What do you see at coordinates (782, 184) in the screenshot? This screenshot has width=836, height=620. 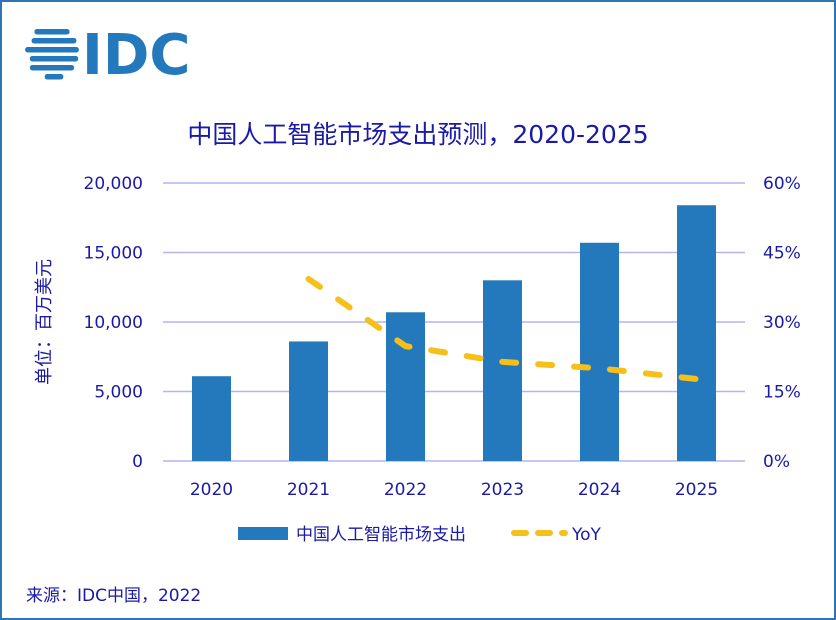 I see `y-right-tick-label: 60%` at bounding box center [782, 184].